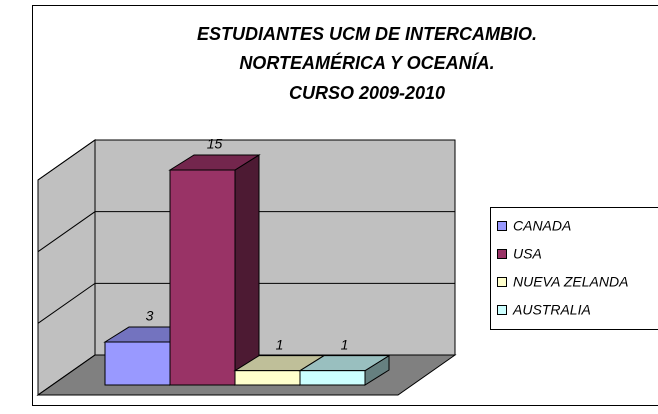 This screenshot has width=658, height=414. I want to click on legend-label: NUEVA ZELANDA, so click(570, 282).